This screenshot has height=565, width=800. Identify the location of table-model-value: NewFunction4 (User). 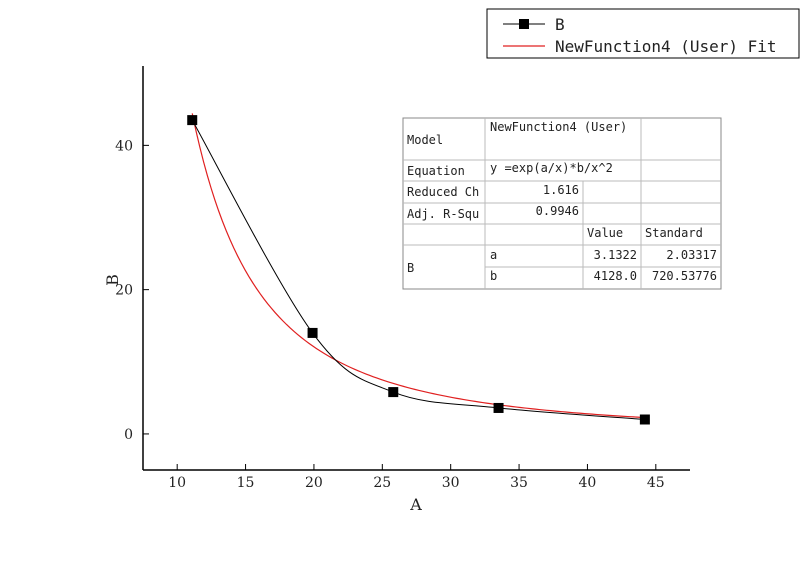
(558, 127).